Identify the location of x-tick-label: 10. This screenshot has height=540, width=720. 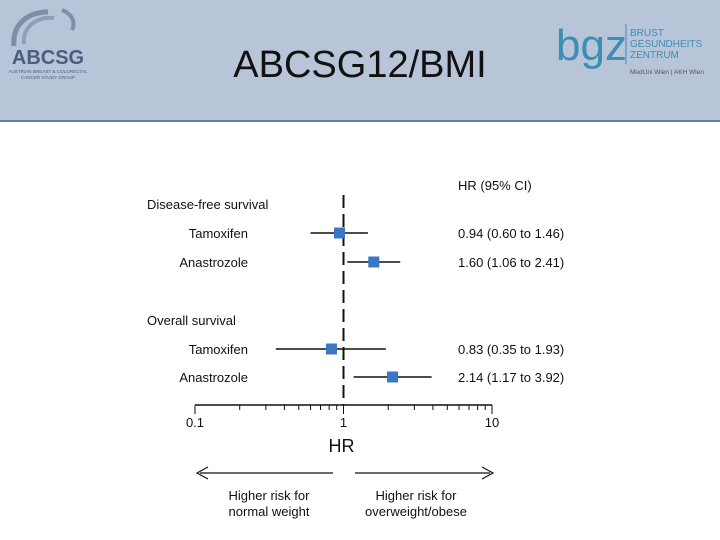
(492, 422).